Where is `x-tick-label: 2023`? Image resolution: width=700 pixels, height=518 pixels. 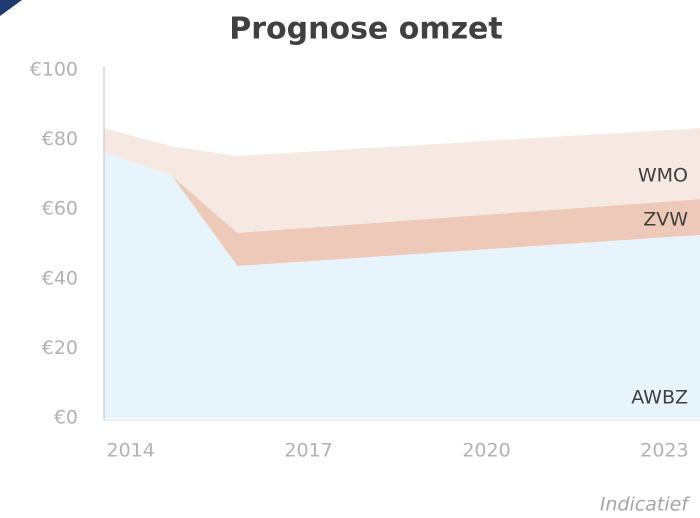
x-tick-label: 2023 is located at coordinates (664, 451).